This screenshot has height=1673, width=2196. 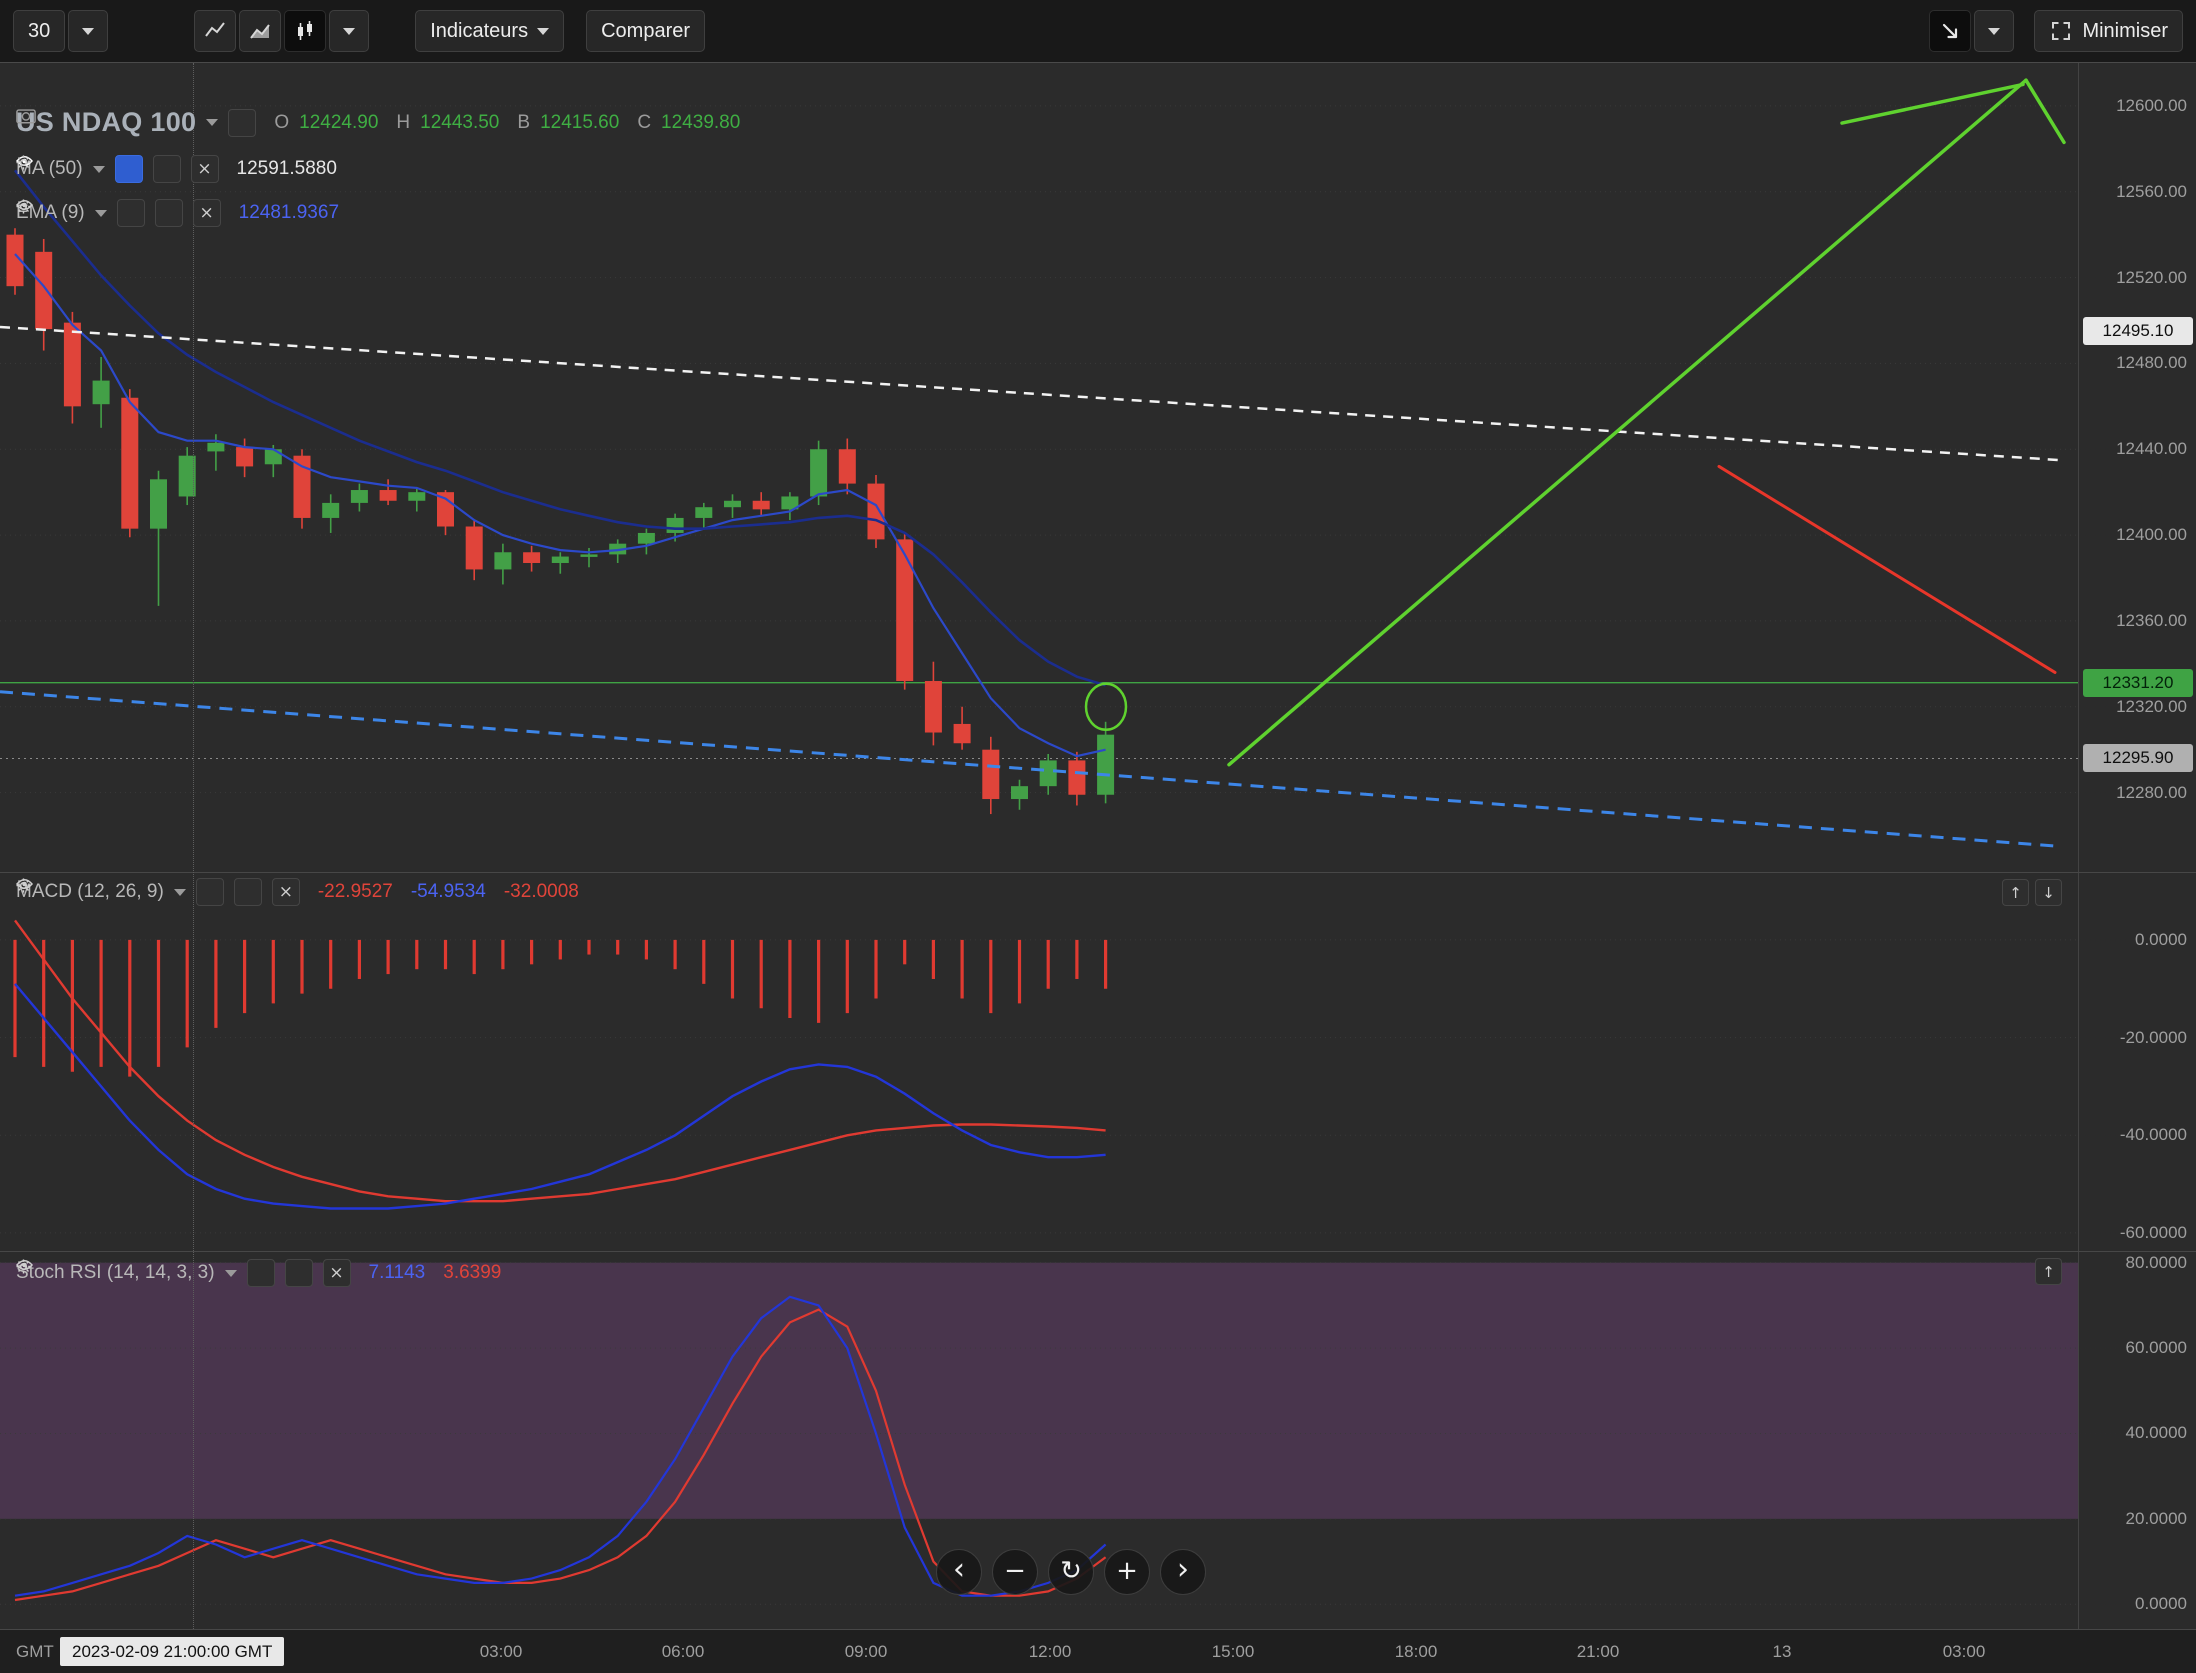 I want to click on price-tick-label: 12600.00, so click(x=2151, y=105).